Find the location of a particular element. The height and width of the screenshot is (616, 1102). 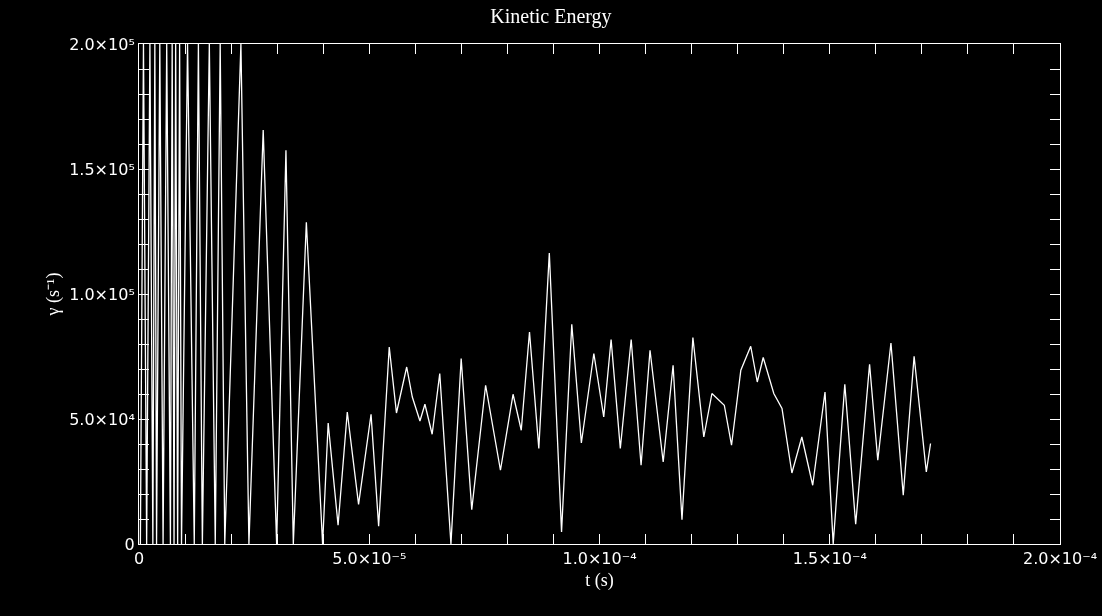

y-tick-label: 0 is located at coordinates (129, 544).